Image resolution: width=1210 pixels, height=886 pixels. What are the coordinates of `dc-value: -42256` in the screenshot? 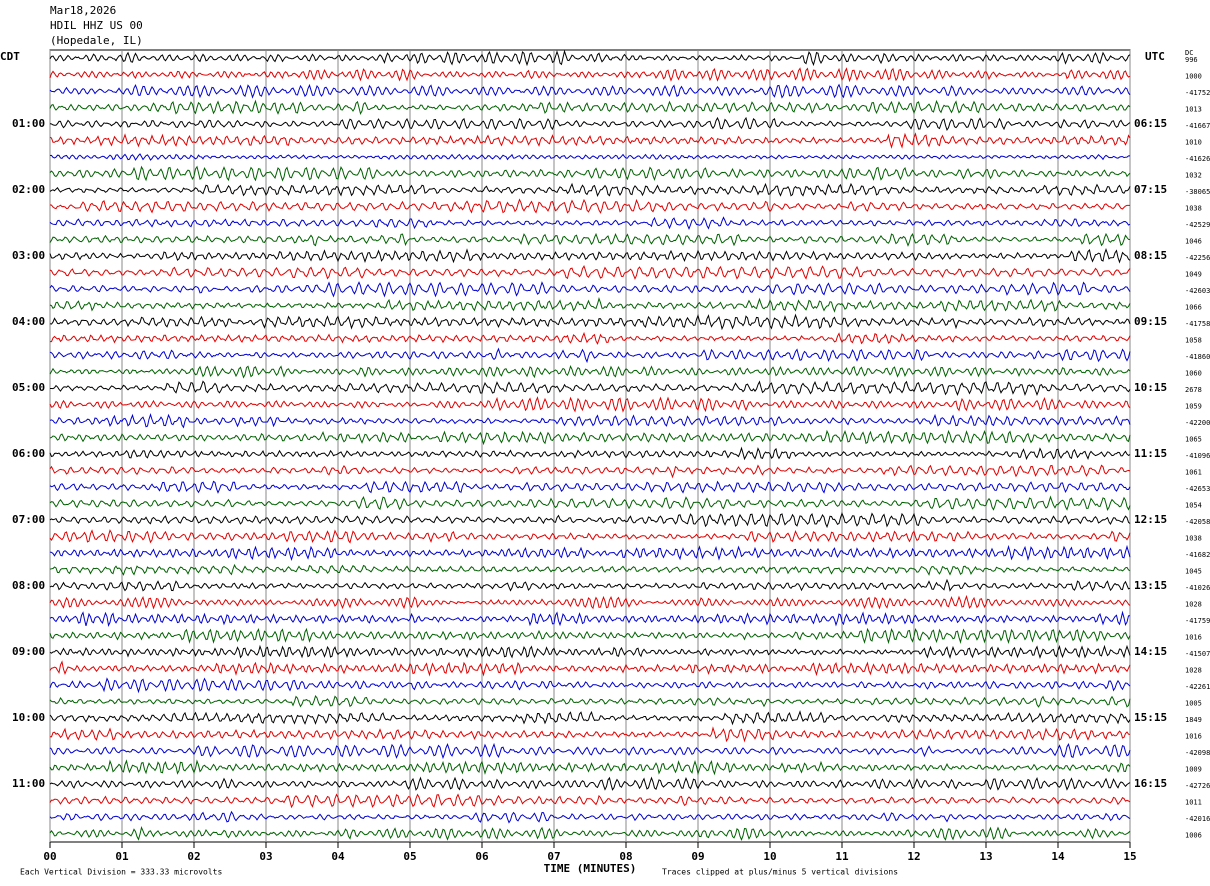 It's located at (1197, 258).